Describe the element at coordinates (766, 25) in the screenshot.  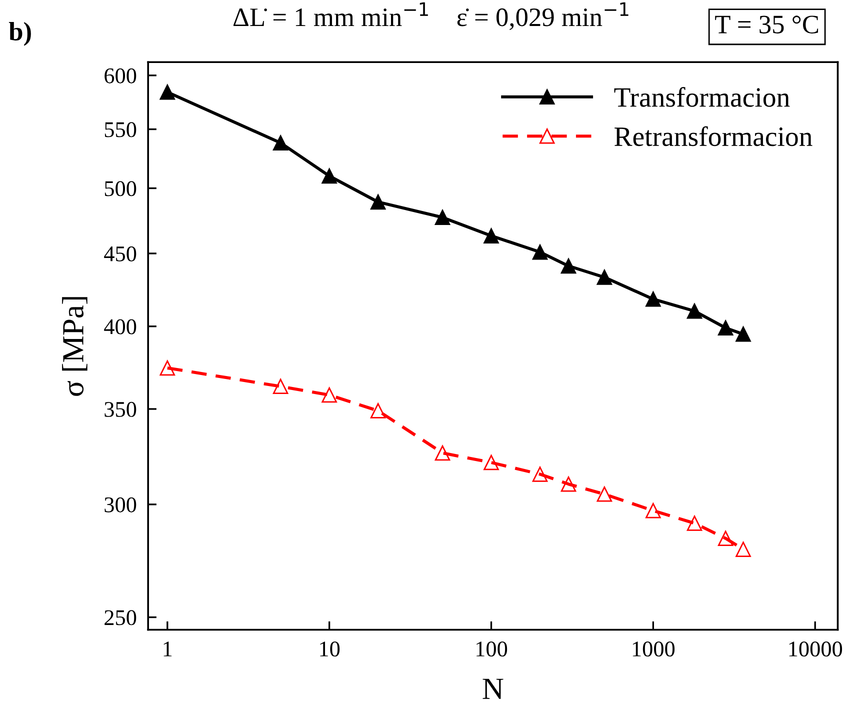
I see `text: T = 35 °C` at that location.